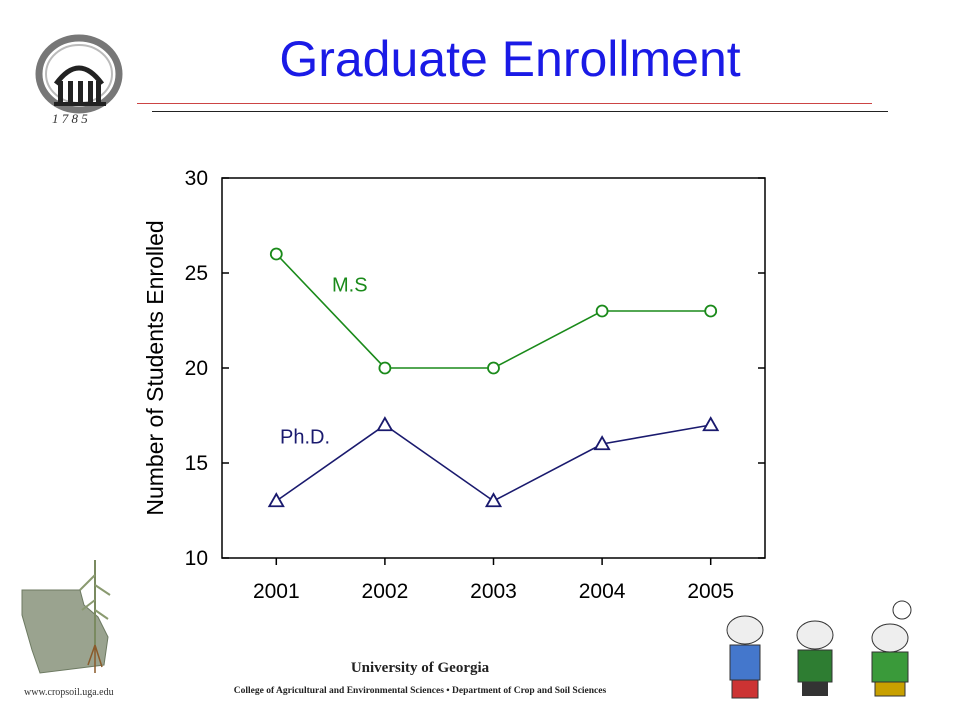  What do you see at coordinates (155, 367) in the screenshot?
I see `y-axis-label: Number of Students Enrolled` at bounding box center [155, 367].